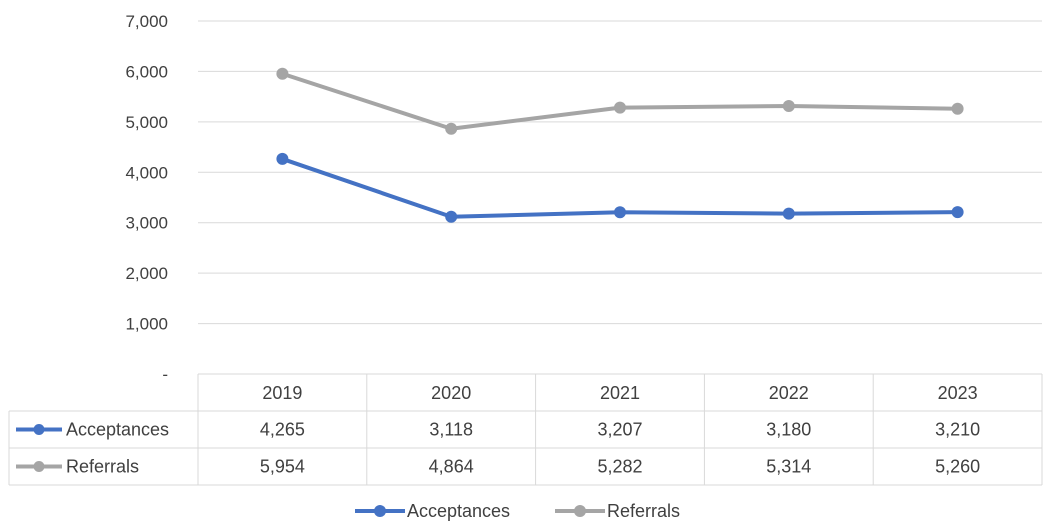 This screenshot has height=532, width=1049. What do you see at coordinates (619, 430) in the screenshot?
I see `table-value-cell: 3,207` at bounding box center [619, 430].